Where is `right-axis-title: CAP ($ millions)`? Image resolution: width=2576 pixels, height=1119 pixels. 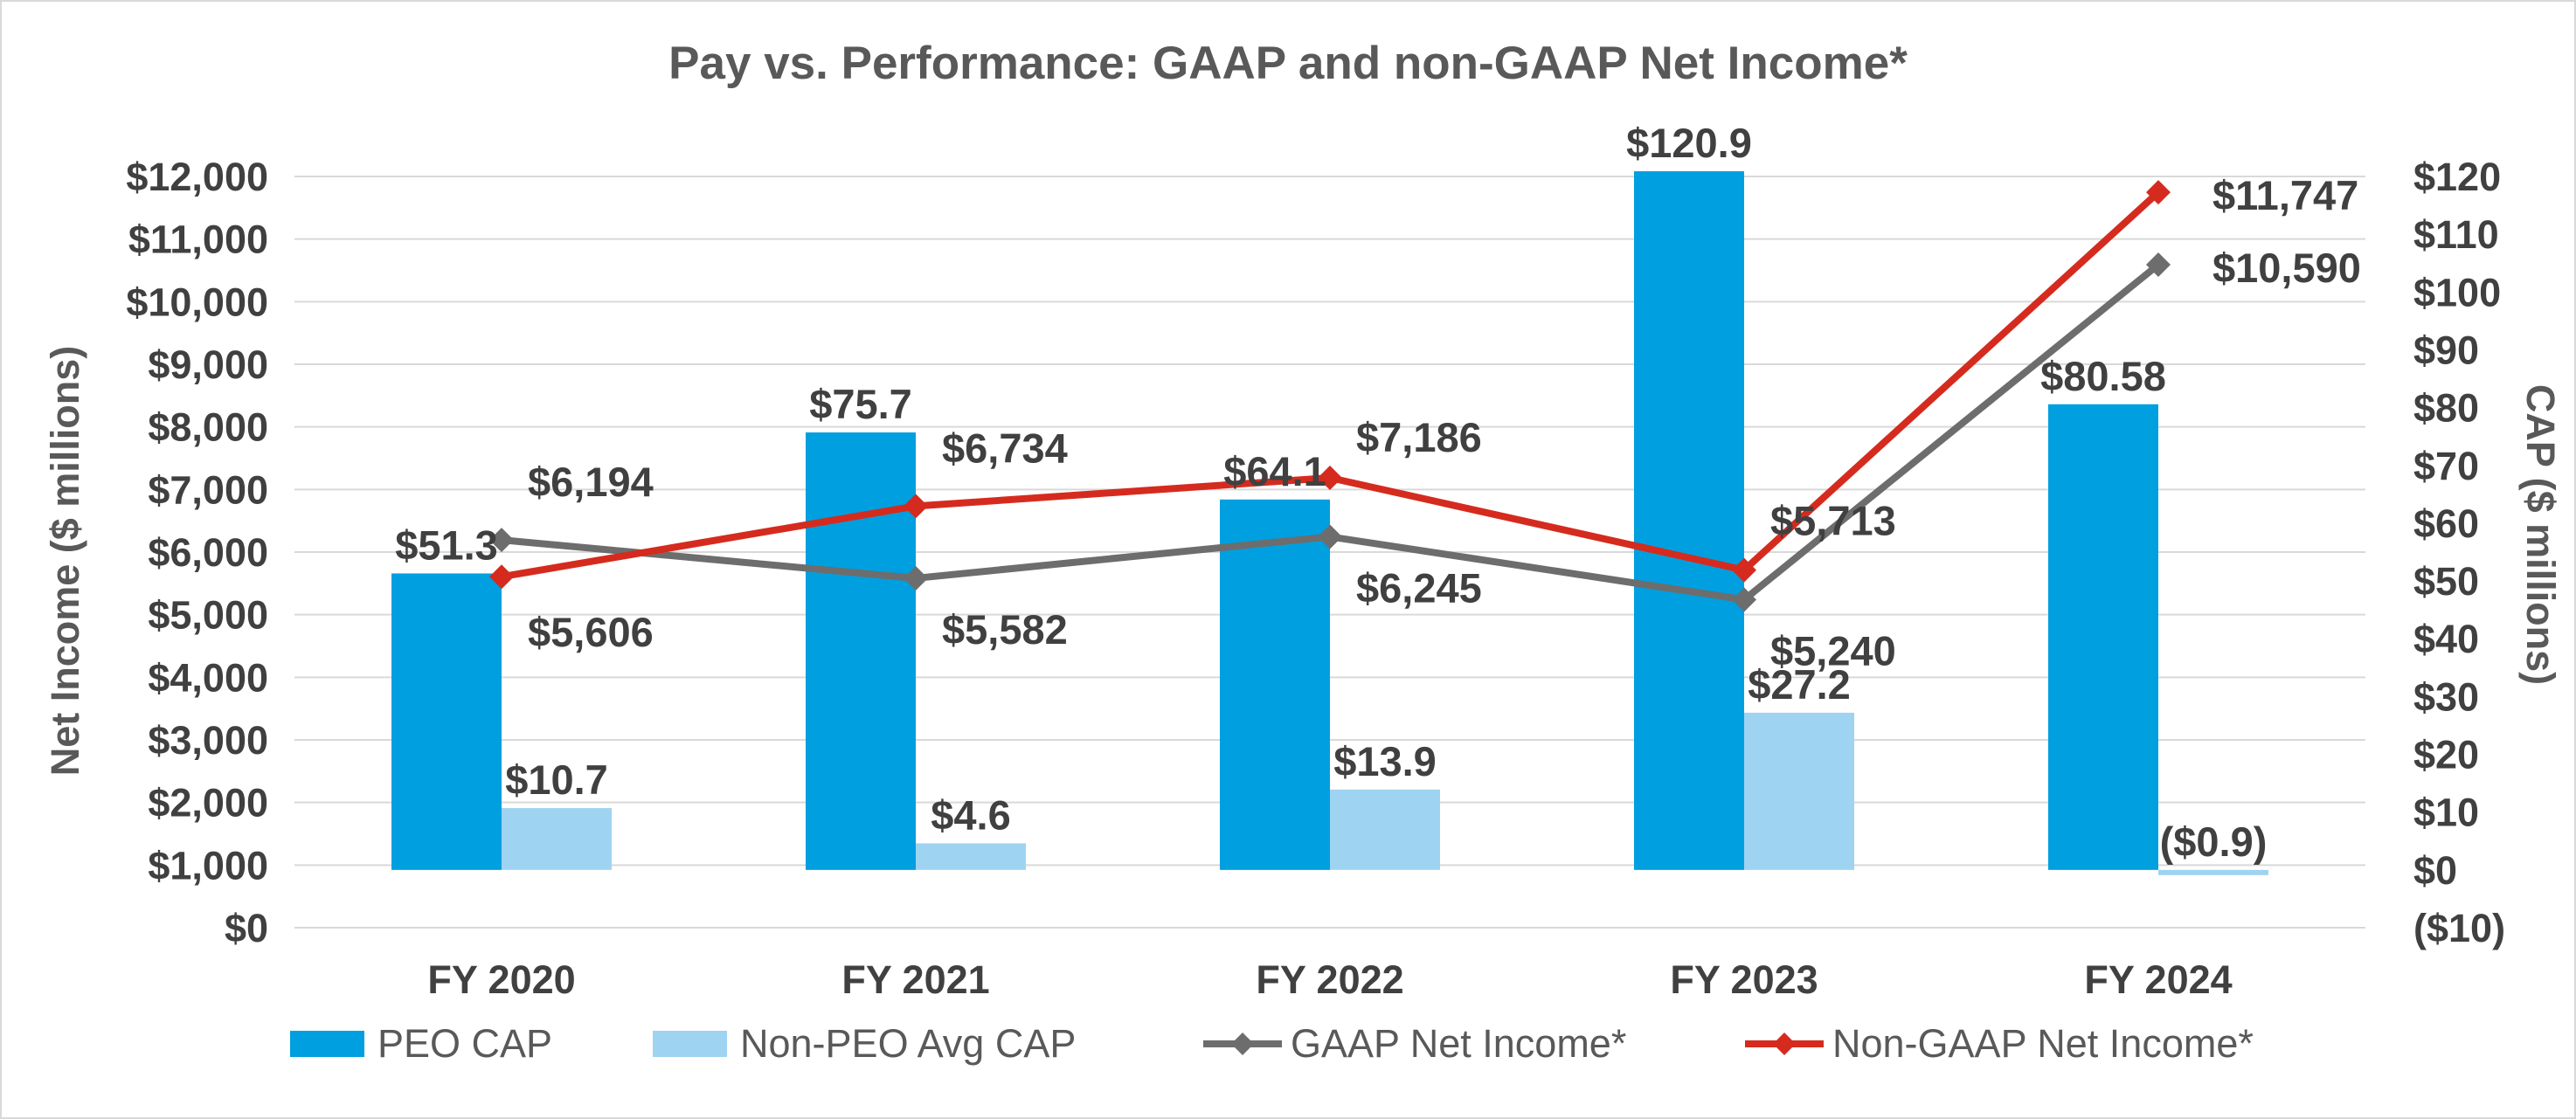 right-axis-title: CAP ($ millions) is located at coordinates (2540, 534).